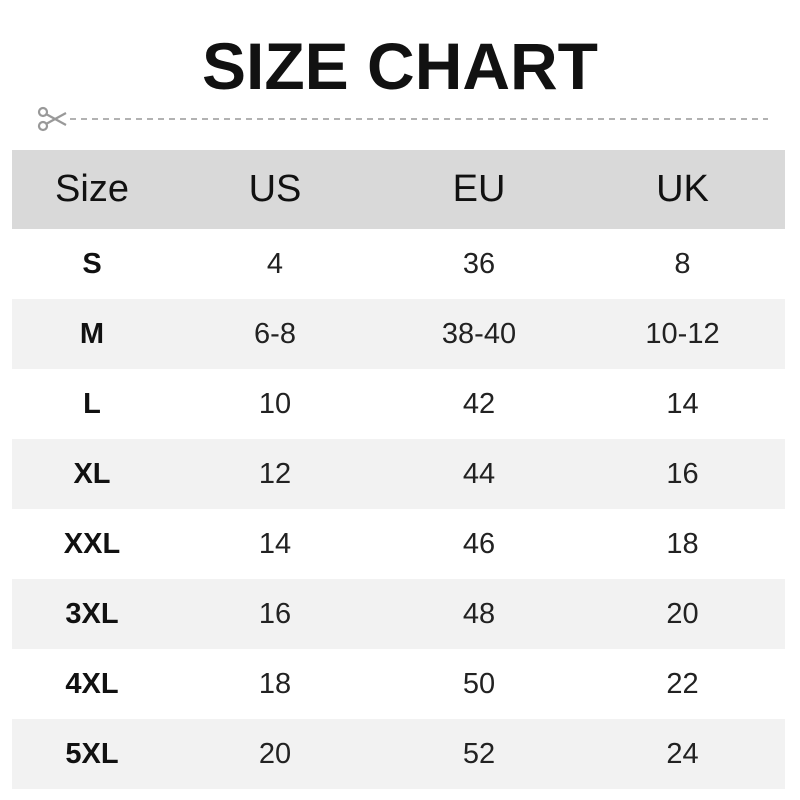 This screenshot has width=800, height=800. I want to click on cell-us: 4, so click(275, 263).